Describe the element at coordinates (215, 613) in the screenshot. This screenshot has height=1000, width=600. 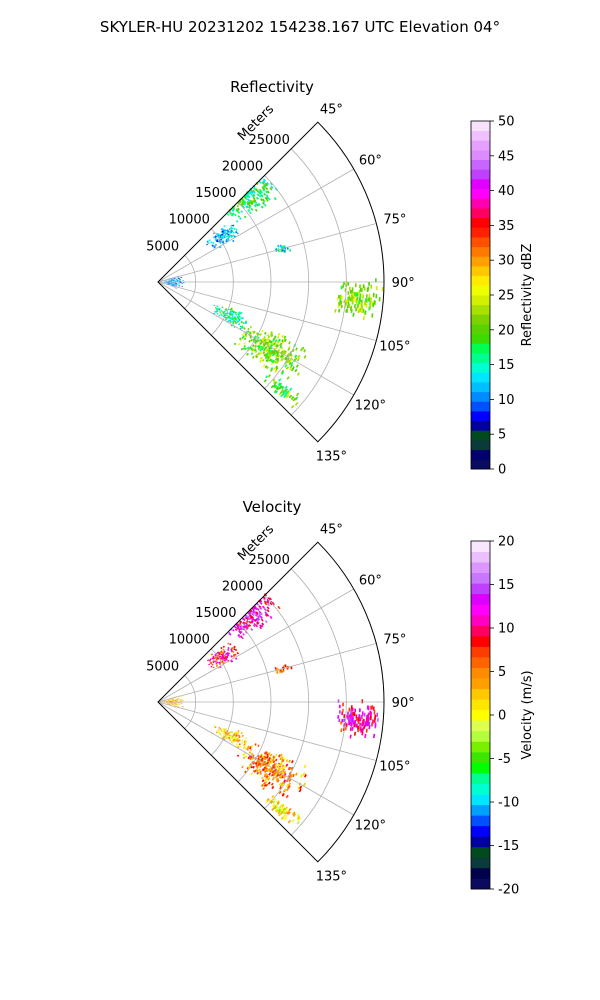
I see `radial-tick-label: 15000` at that location.